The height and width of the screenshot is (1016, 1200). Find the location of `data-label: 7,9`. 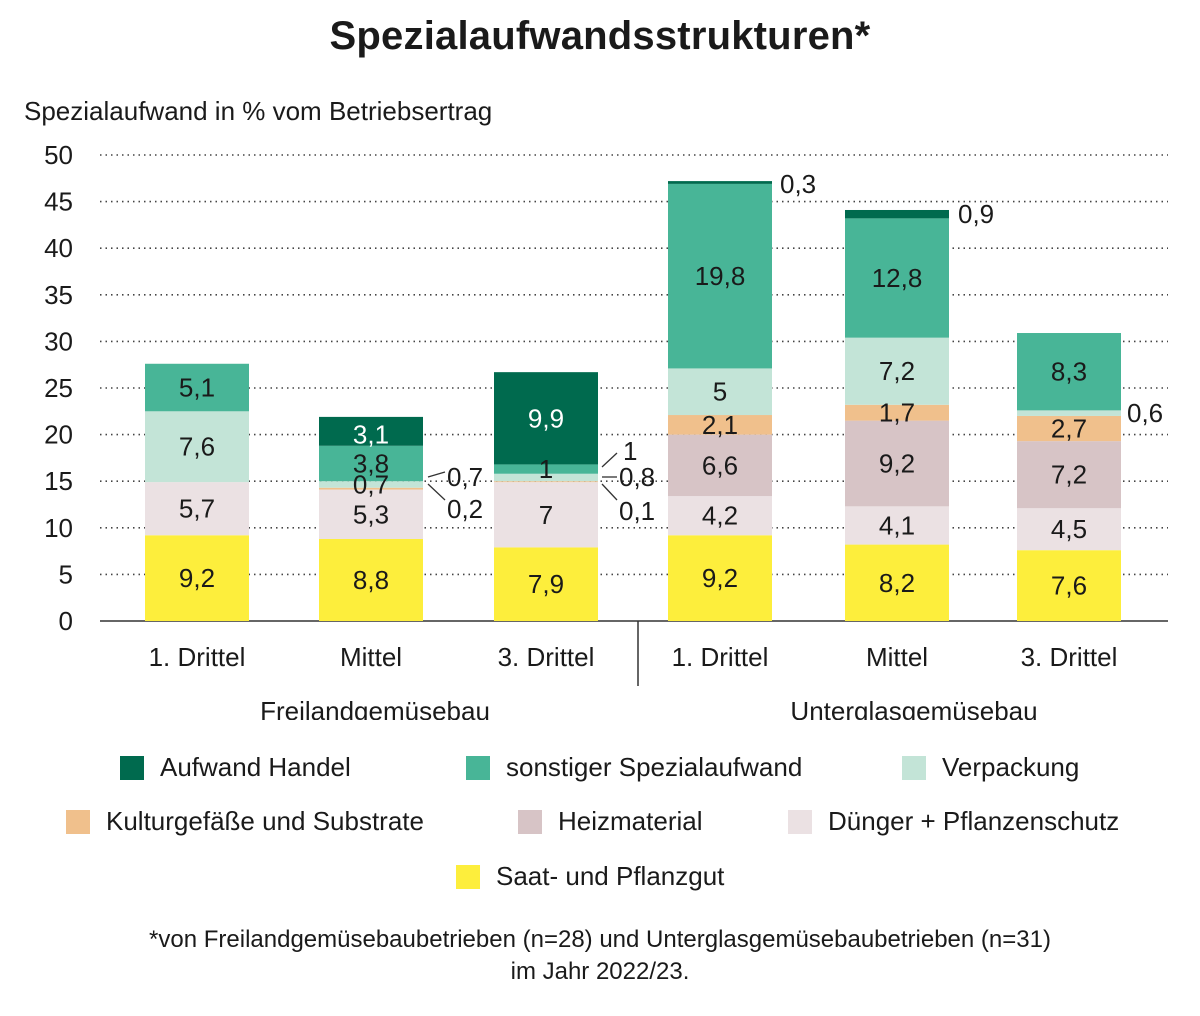

data-label: 7,9 is located at coordinates (546, 584).